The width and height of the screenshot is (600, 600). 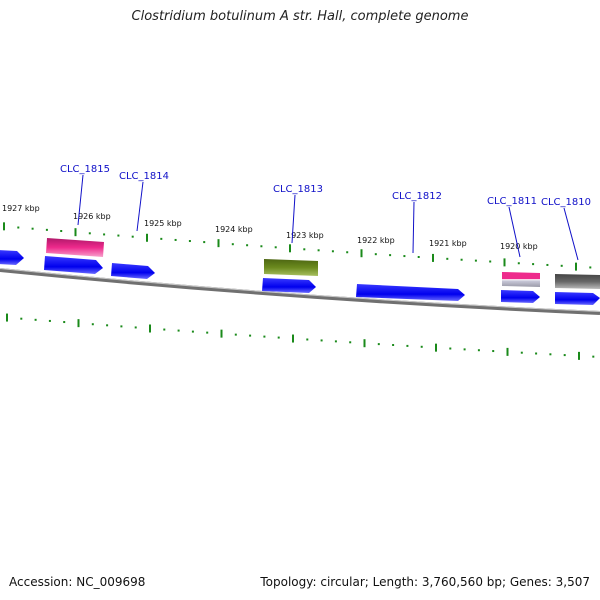 What do you see at coordinates (163, 223) in the screenshot?
I see `kbp-label: 1925 kbp` at bounding box center [163, 223].